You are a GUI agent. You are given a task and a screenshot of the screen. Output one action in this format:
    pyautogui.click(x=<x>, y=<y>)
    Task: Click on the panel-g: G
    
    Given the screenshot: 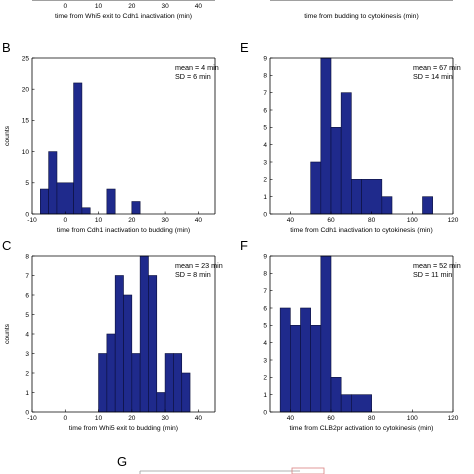 What is the action you would take?
    pyautogui.click(x=221, y=464)
    